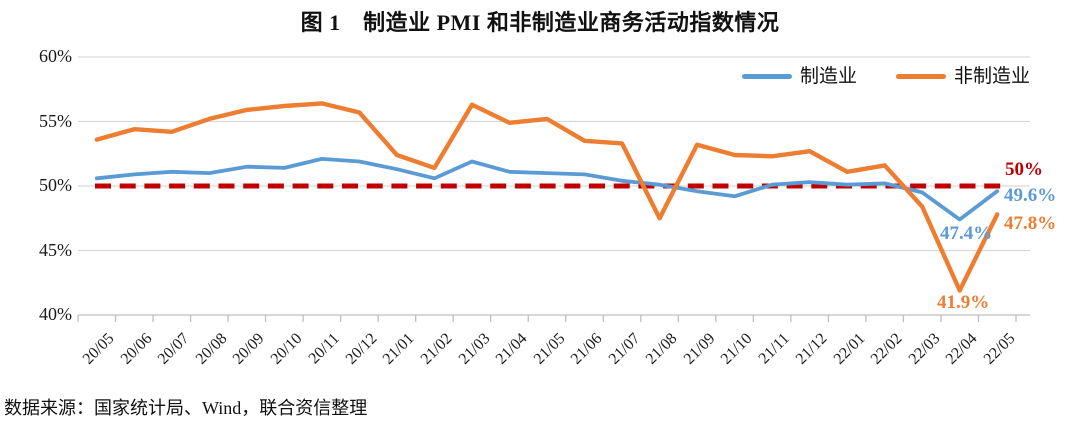 The image size is (1080, 429). What do you see at coordinates (1024, 169) in the screenshot?
I see `value-callout: 50%` at bounding box center [1024, 169].